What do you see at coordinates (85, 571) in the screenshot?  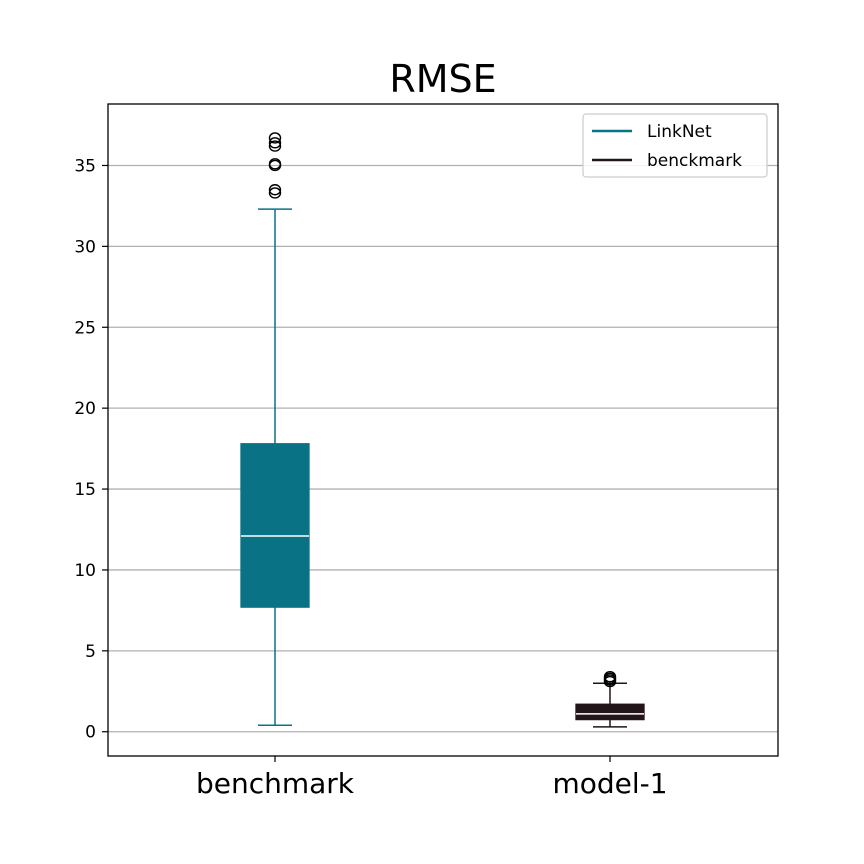 I see `y-tick-label: 10` at bounding box center [85, 571].